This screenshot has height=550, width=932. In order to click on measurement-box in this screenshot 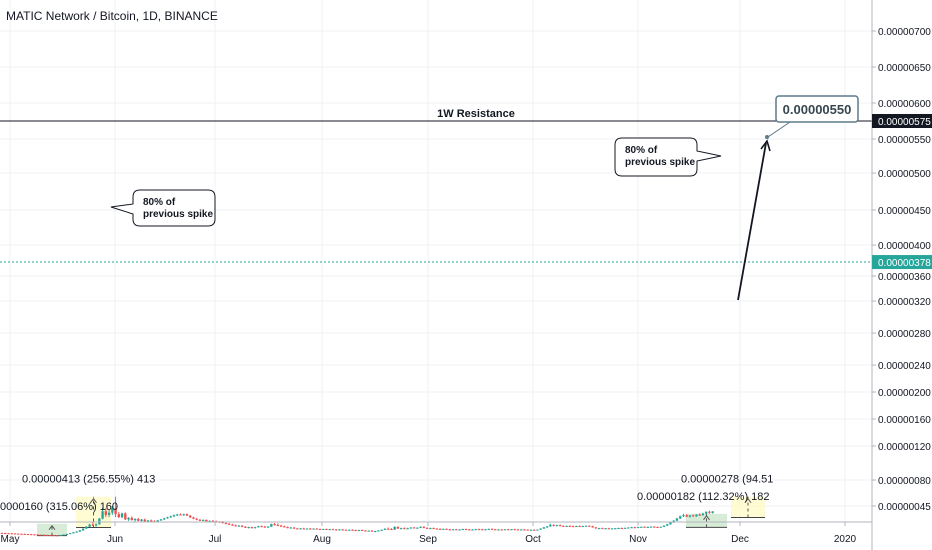, I will do `click(52, 529)`.